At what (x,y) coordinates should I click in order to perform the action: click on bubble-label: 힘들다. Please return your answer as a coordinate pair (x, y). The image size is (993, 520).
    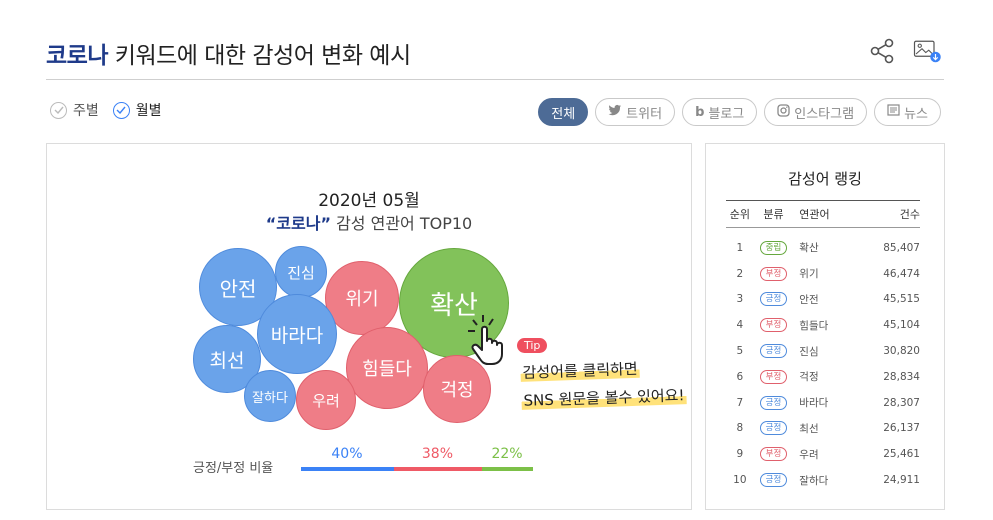
    Looking at the image, I should click on (387, 369).